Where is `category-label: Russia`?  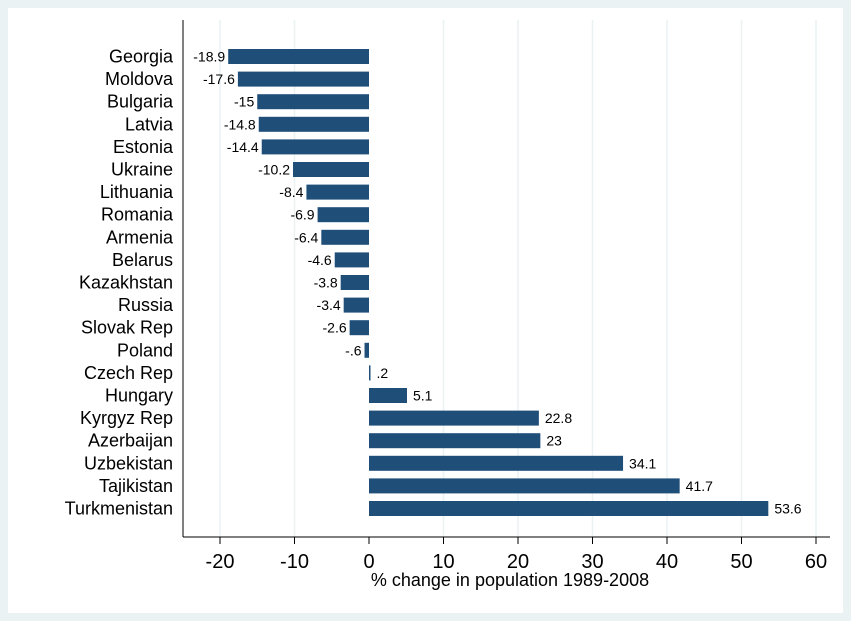 category-label: Russia is located at coordinates (146, 305).